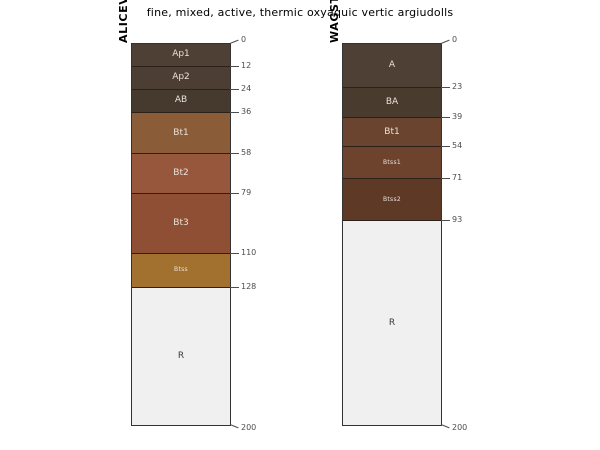  I want to click on horizon-ab: AB, so click(181, 101).